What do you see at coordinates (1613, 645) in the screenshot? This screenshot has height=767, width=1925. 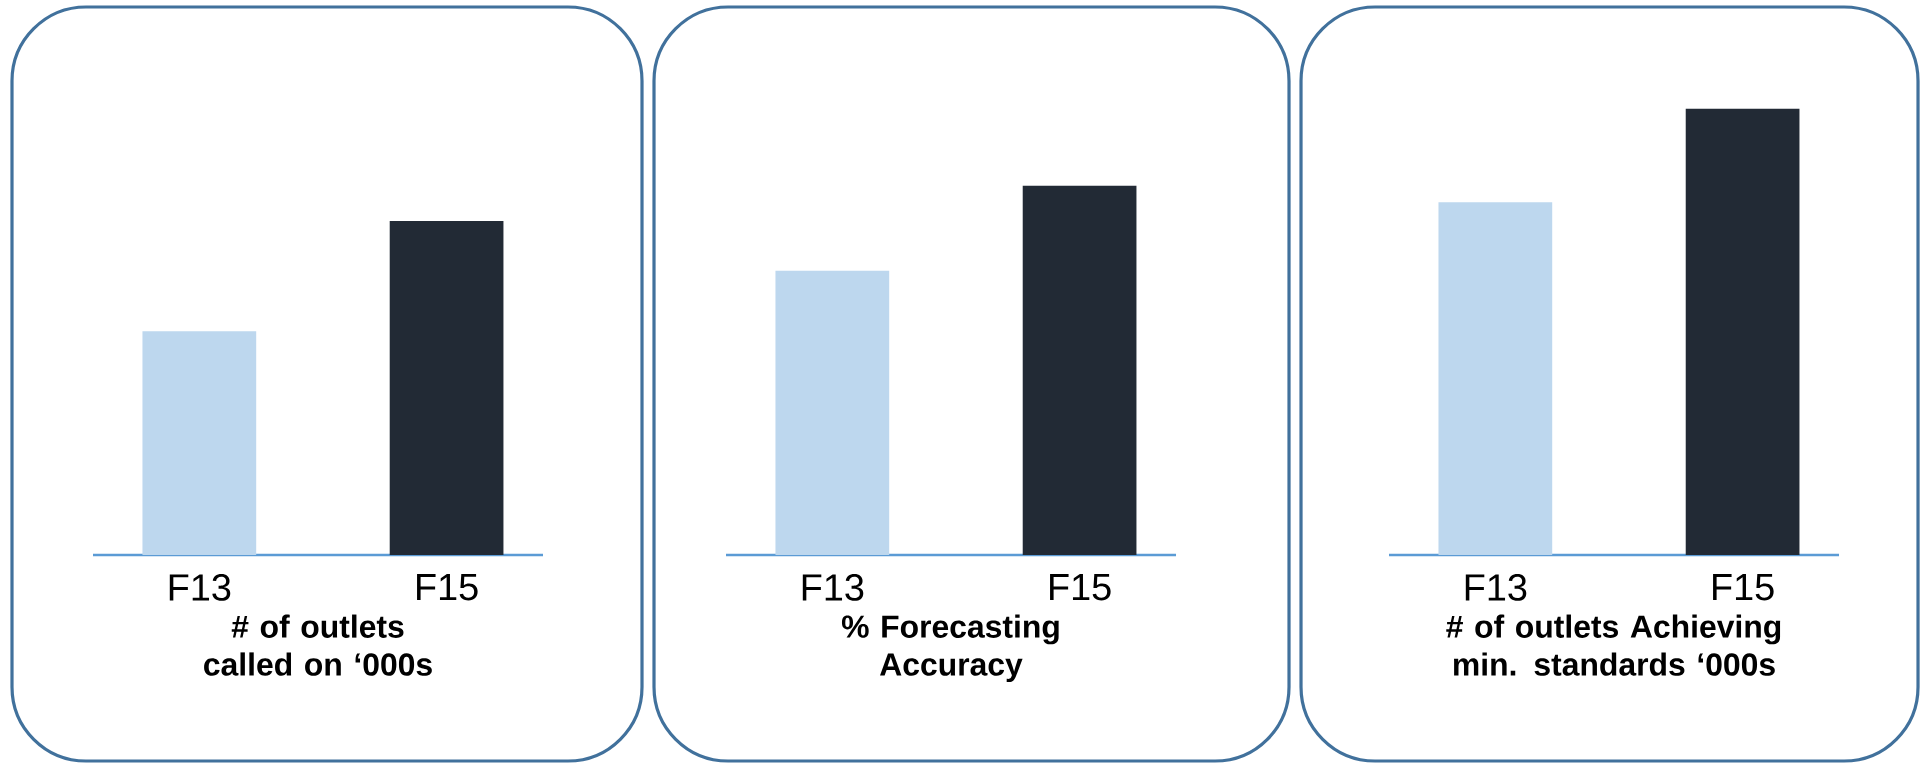 I see `x-axis-title: # of outlets Achieving min. standards ‘000s` at bounding box center [1613, 645].